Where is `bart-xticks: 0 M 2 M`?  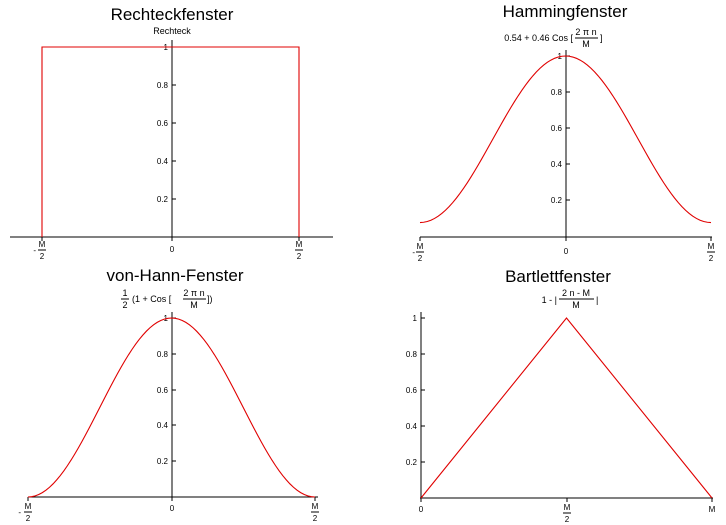 bart-xticks: 0 M 2 M is located at coordinates (567, 511).